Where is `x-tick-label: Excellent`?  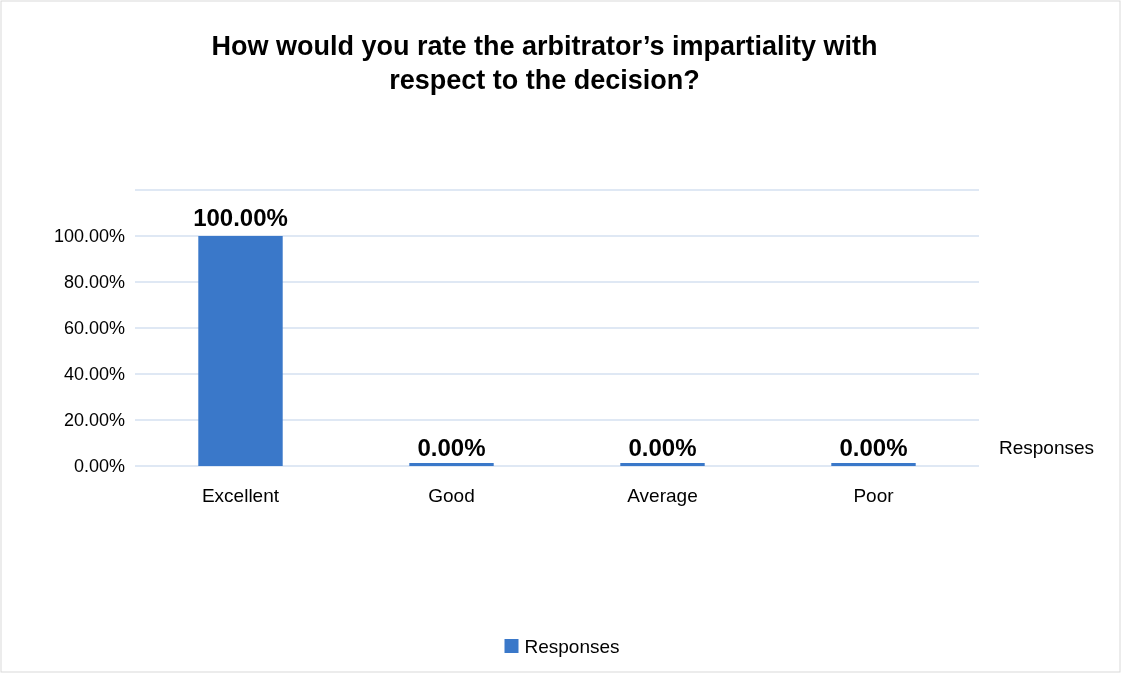 x-tick-label: Excellent is located at coordinates (240, 495).